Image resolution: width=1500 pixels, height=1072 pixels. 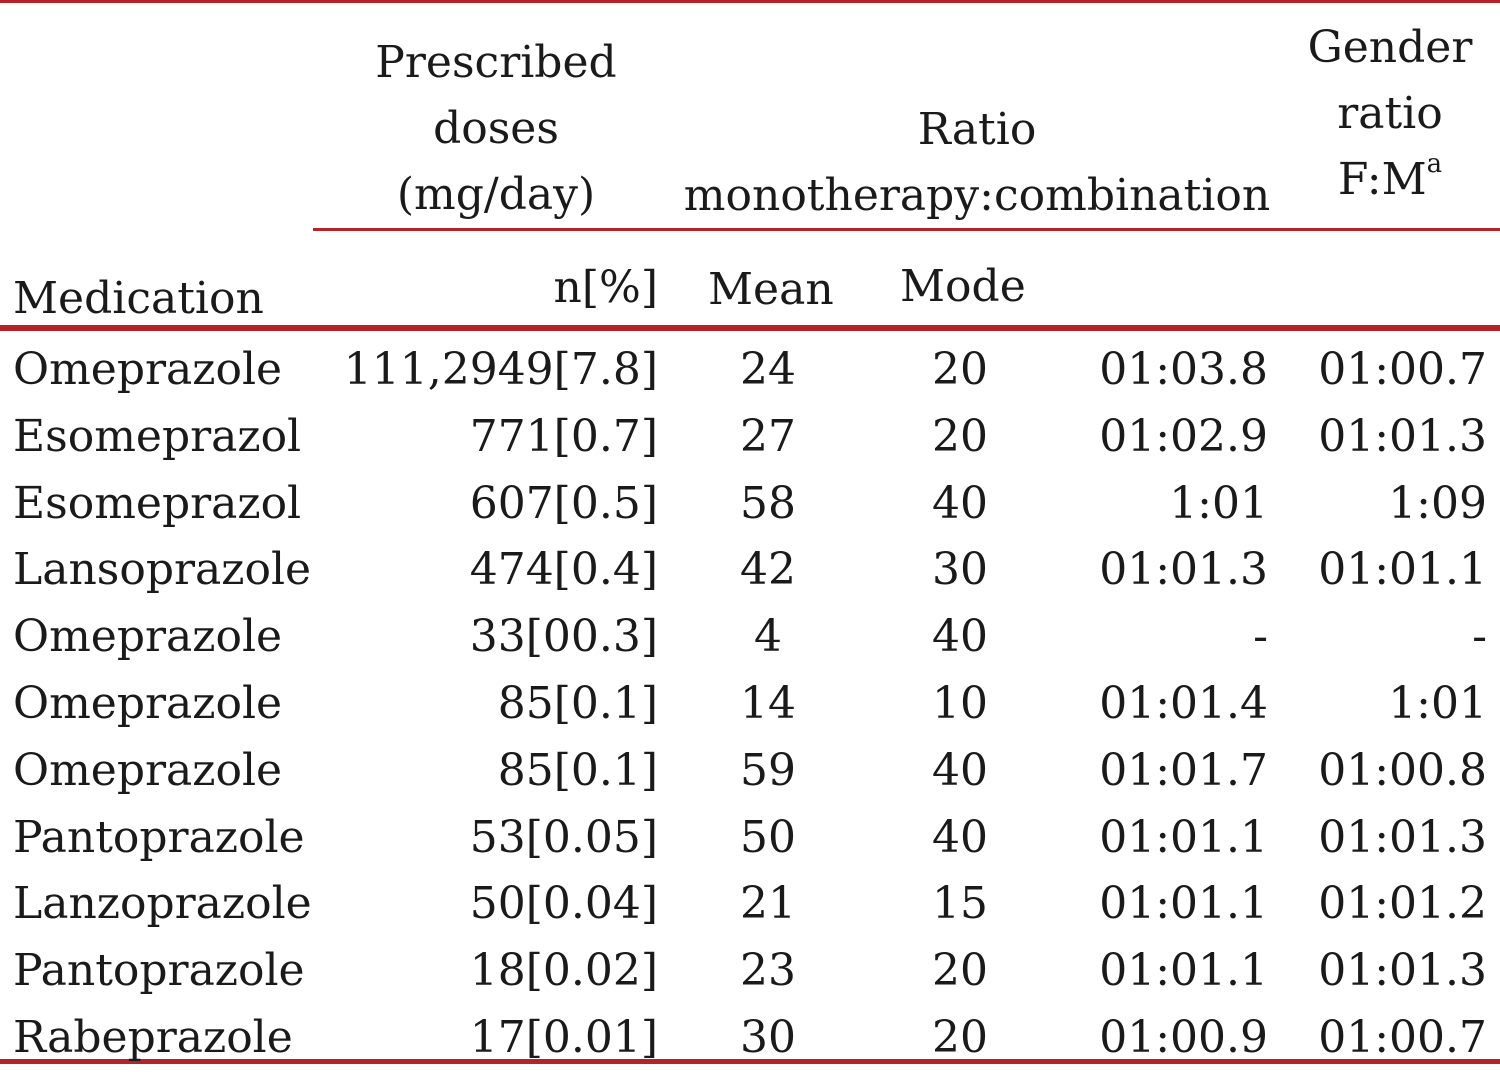 I want to click on cell-mean: 50, so click(x=768, y=837).